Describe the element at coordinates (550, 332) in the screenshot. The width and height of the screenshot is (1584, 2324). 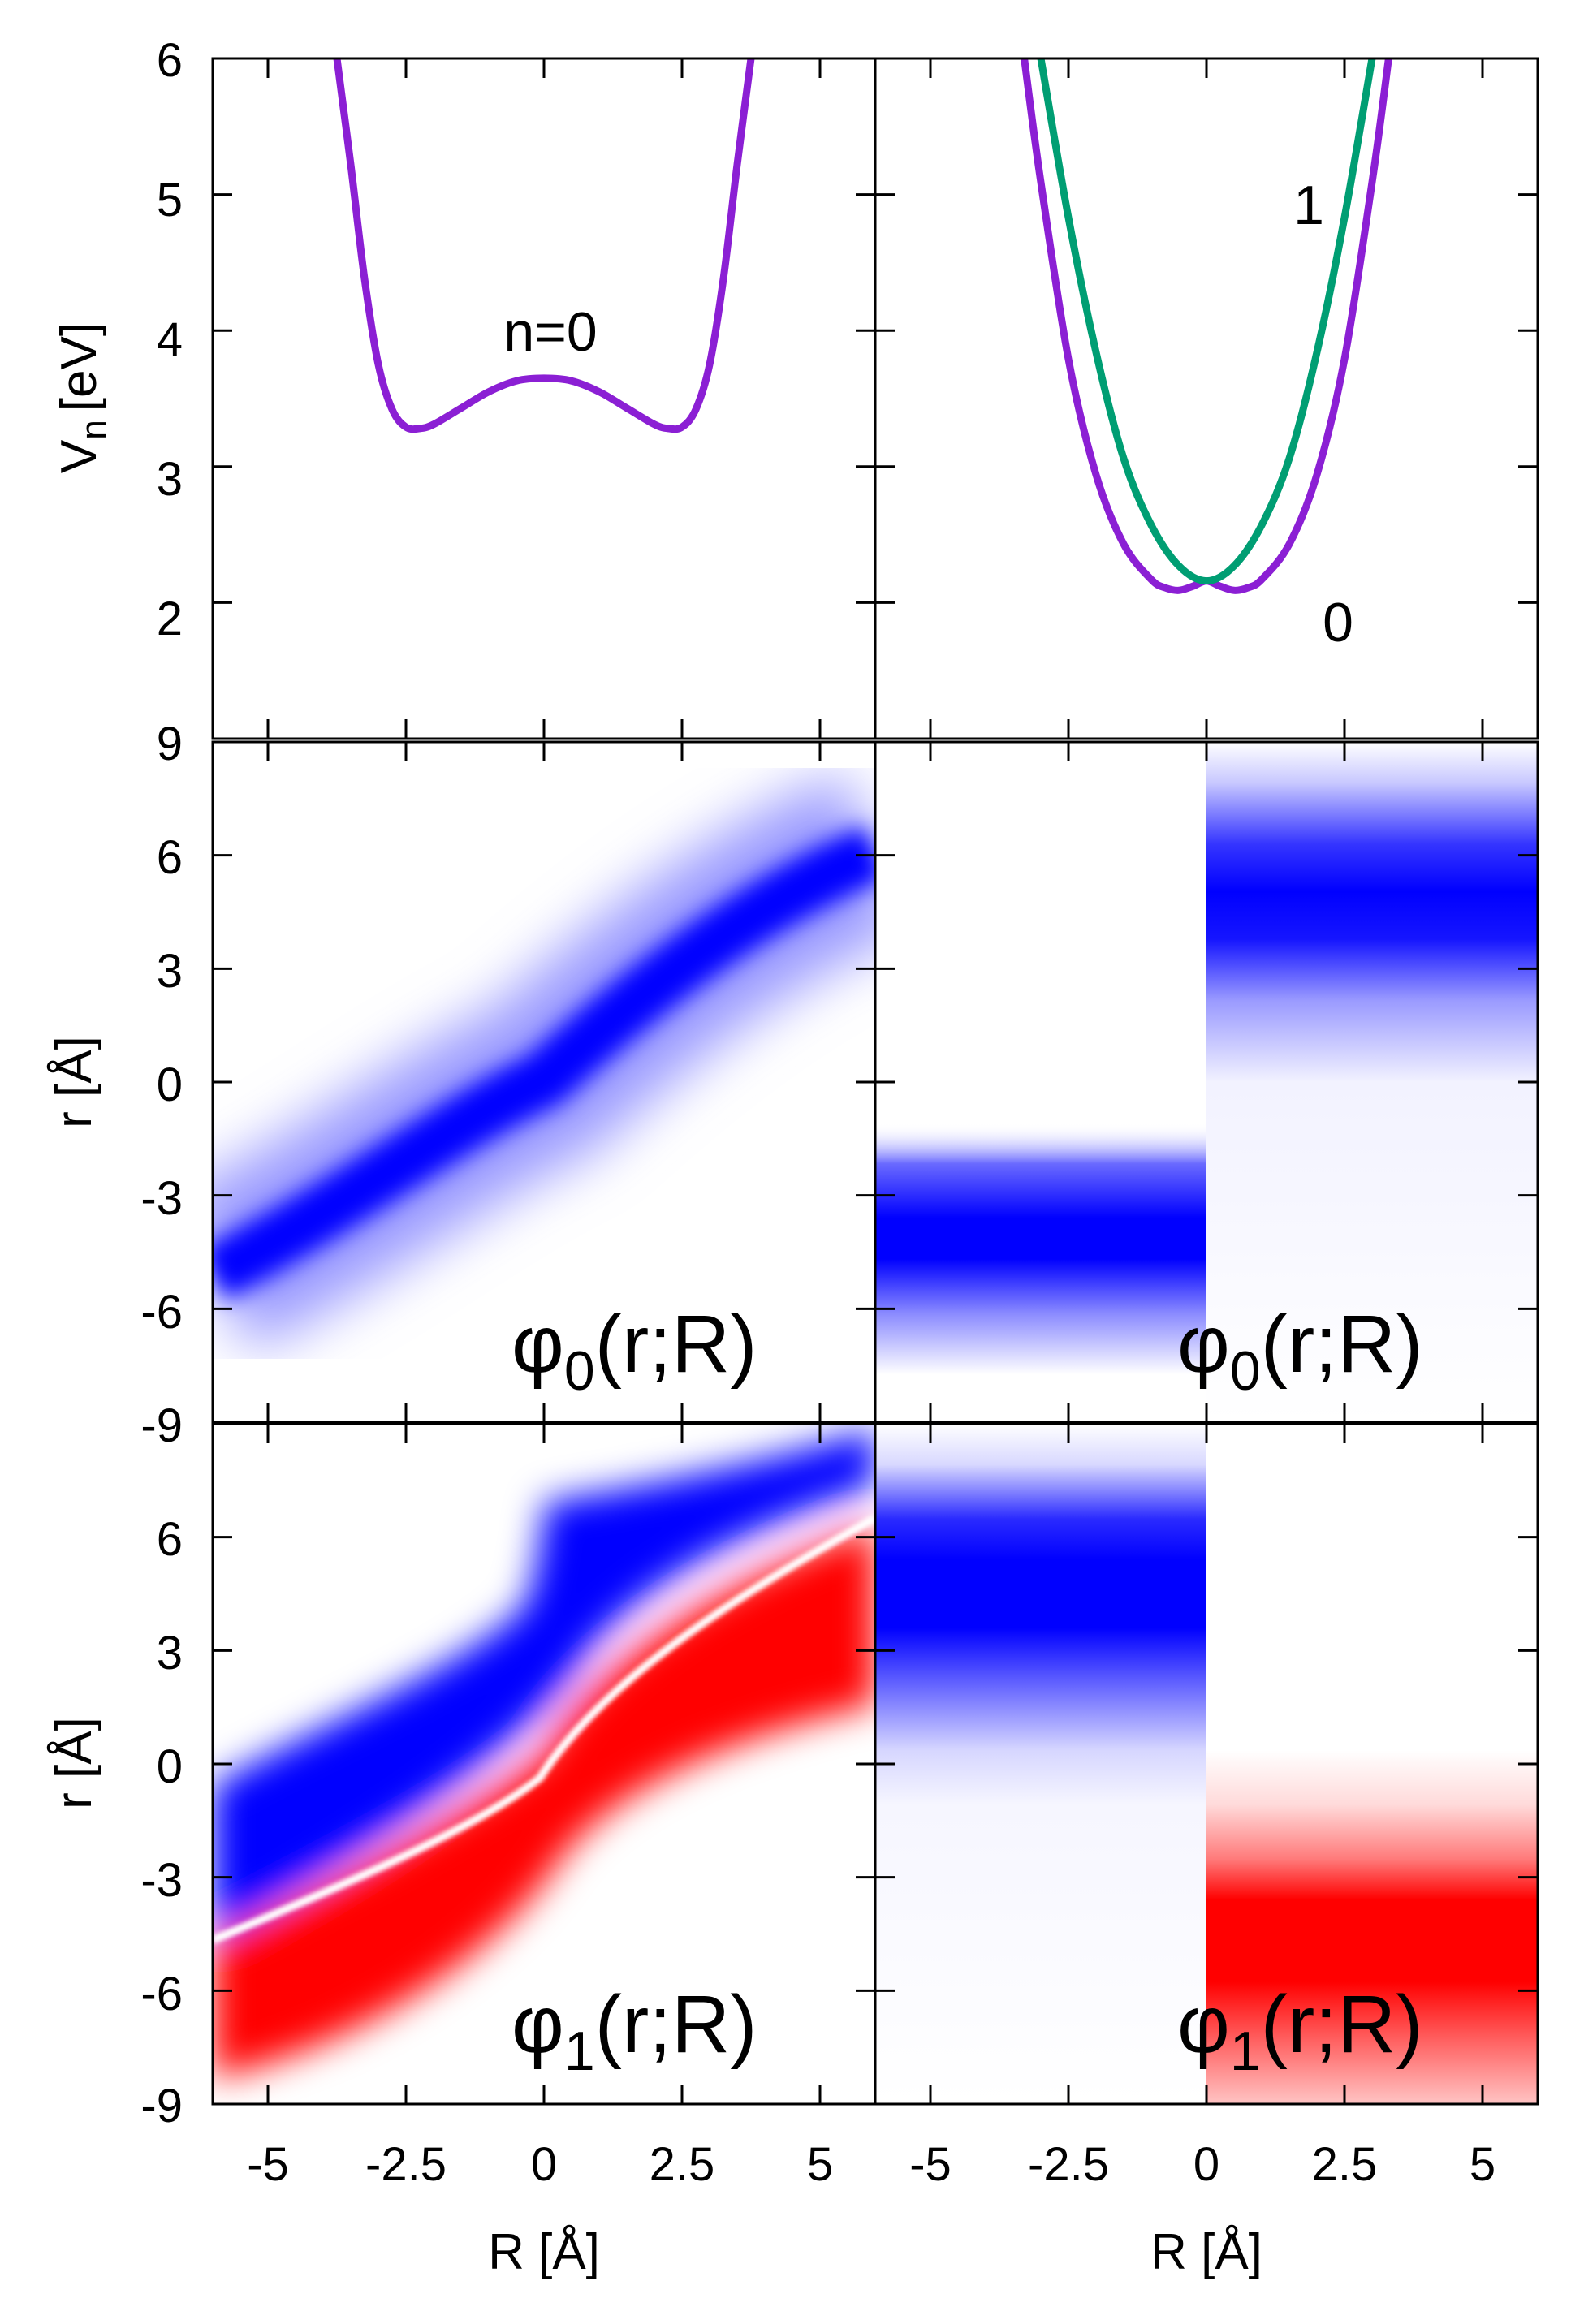
I see `annotation-n0: n=0` at that location.